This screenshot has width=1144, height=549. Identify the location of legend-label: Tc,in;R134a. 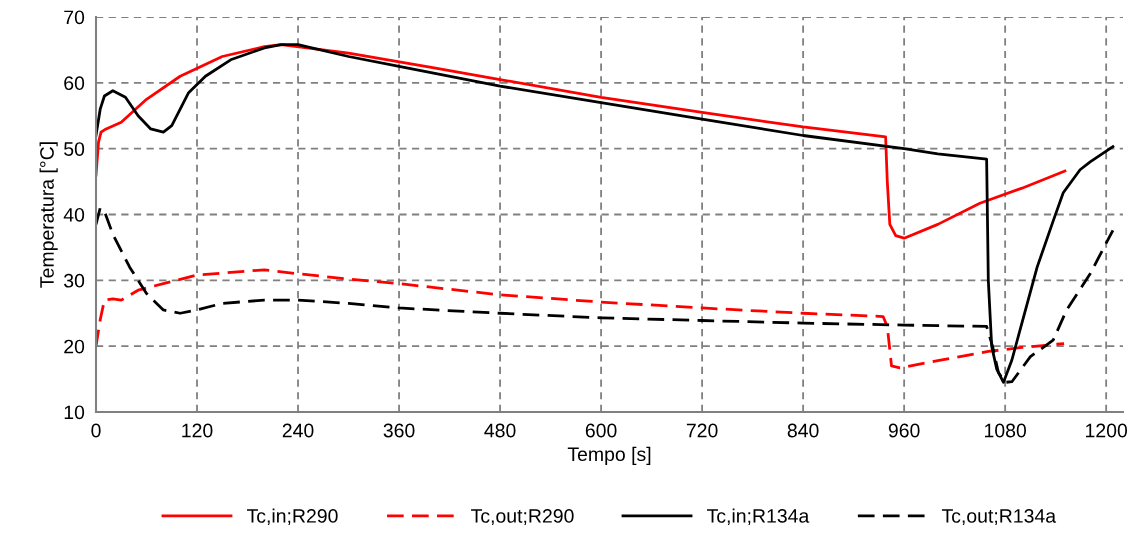
(758, 517).